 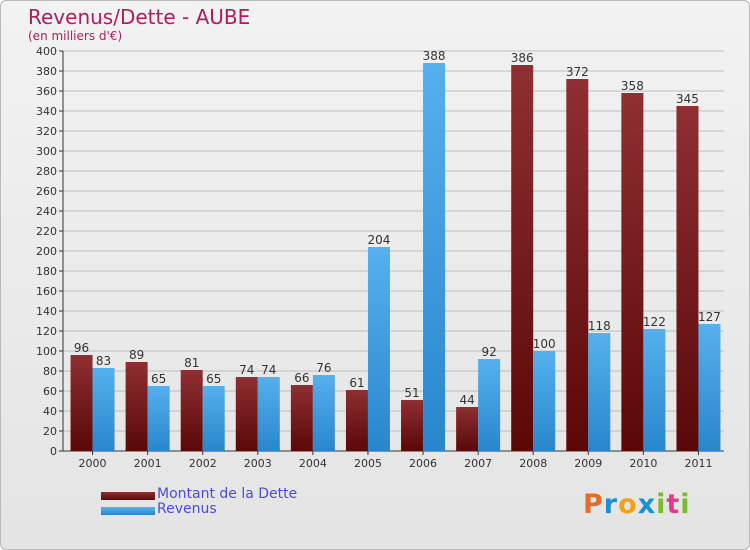 What do you see at coordinates (654, 322) in the screenshot?
I see `data-label-revenus: 122` at bounding box center [654, 322].